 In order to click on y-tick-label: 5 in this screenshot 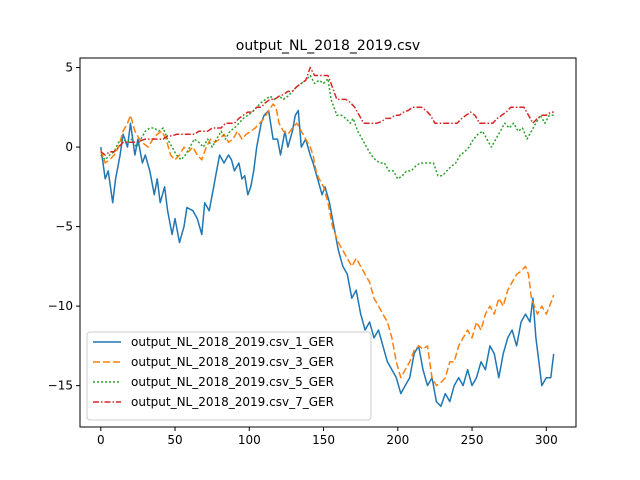, I will do `click(69, 68)`.